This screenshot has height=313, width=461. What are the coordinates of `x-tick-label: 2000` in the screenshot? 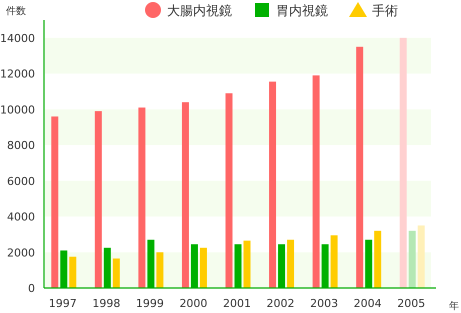 It's located at (193, 303).